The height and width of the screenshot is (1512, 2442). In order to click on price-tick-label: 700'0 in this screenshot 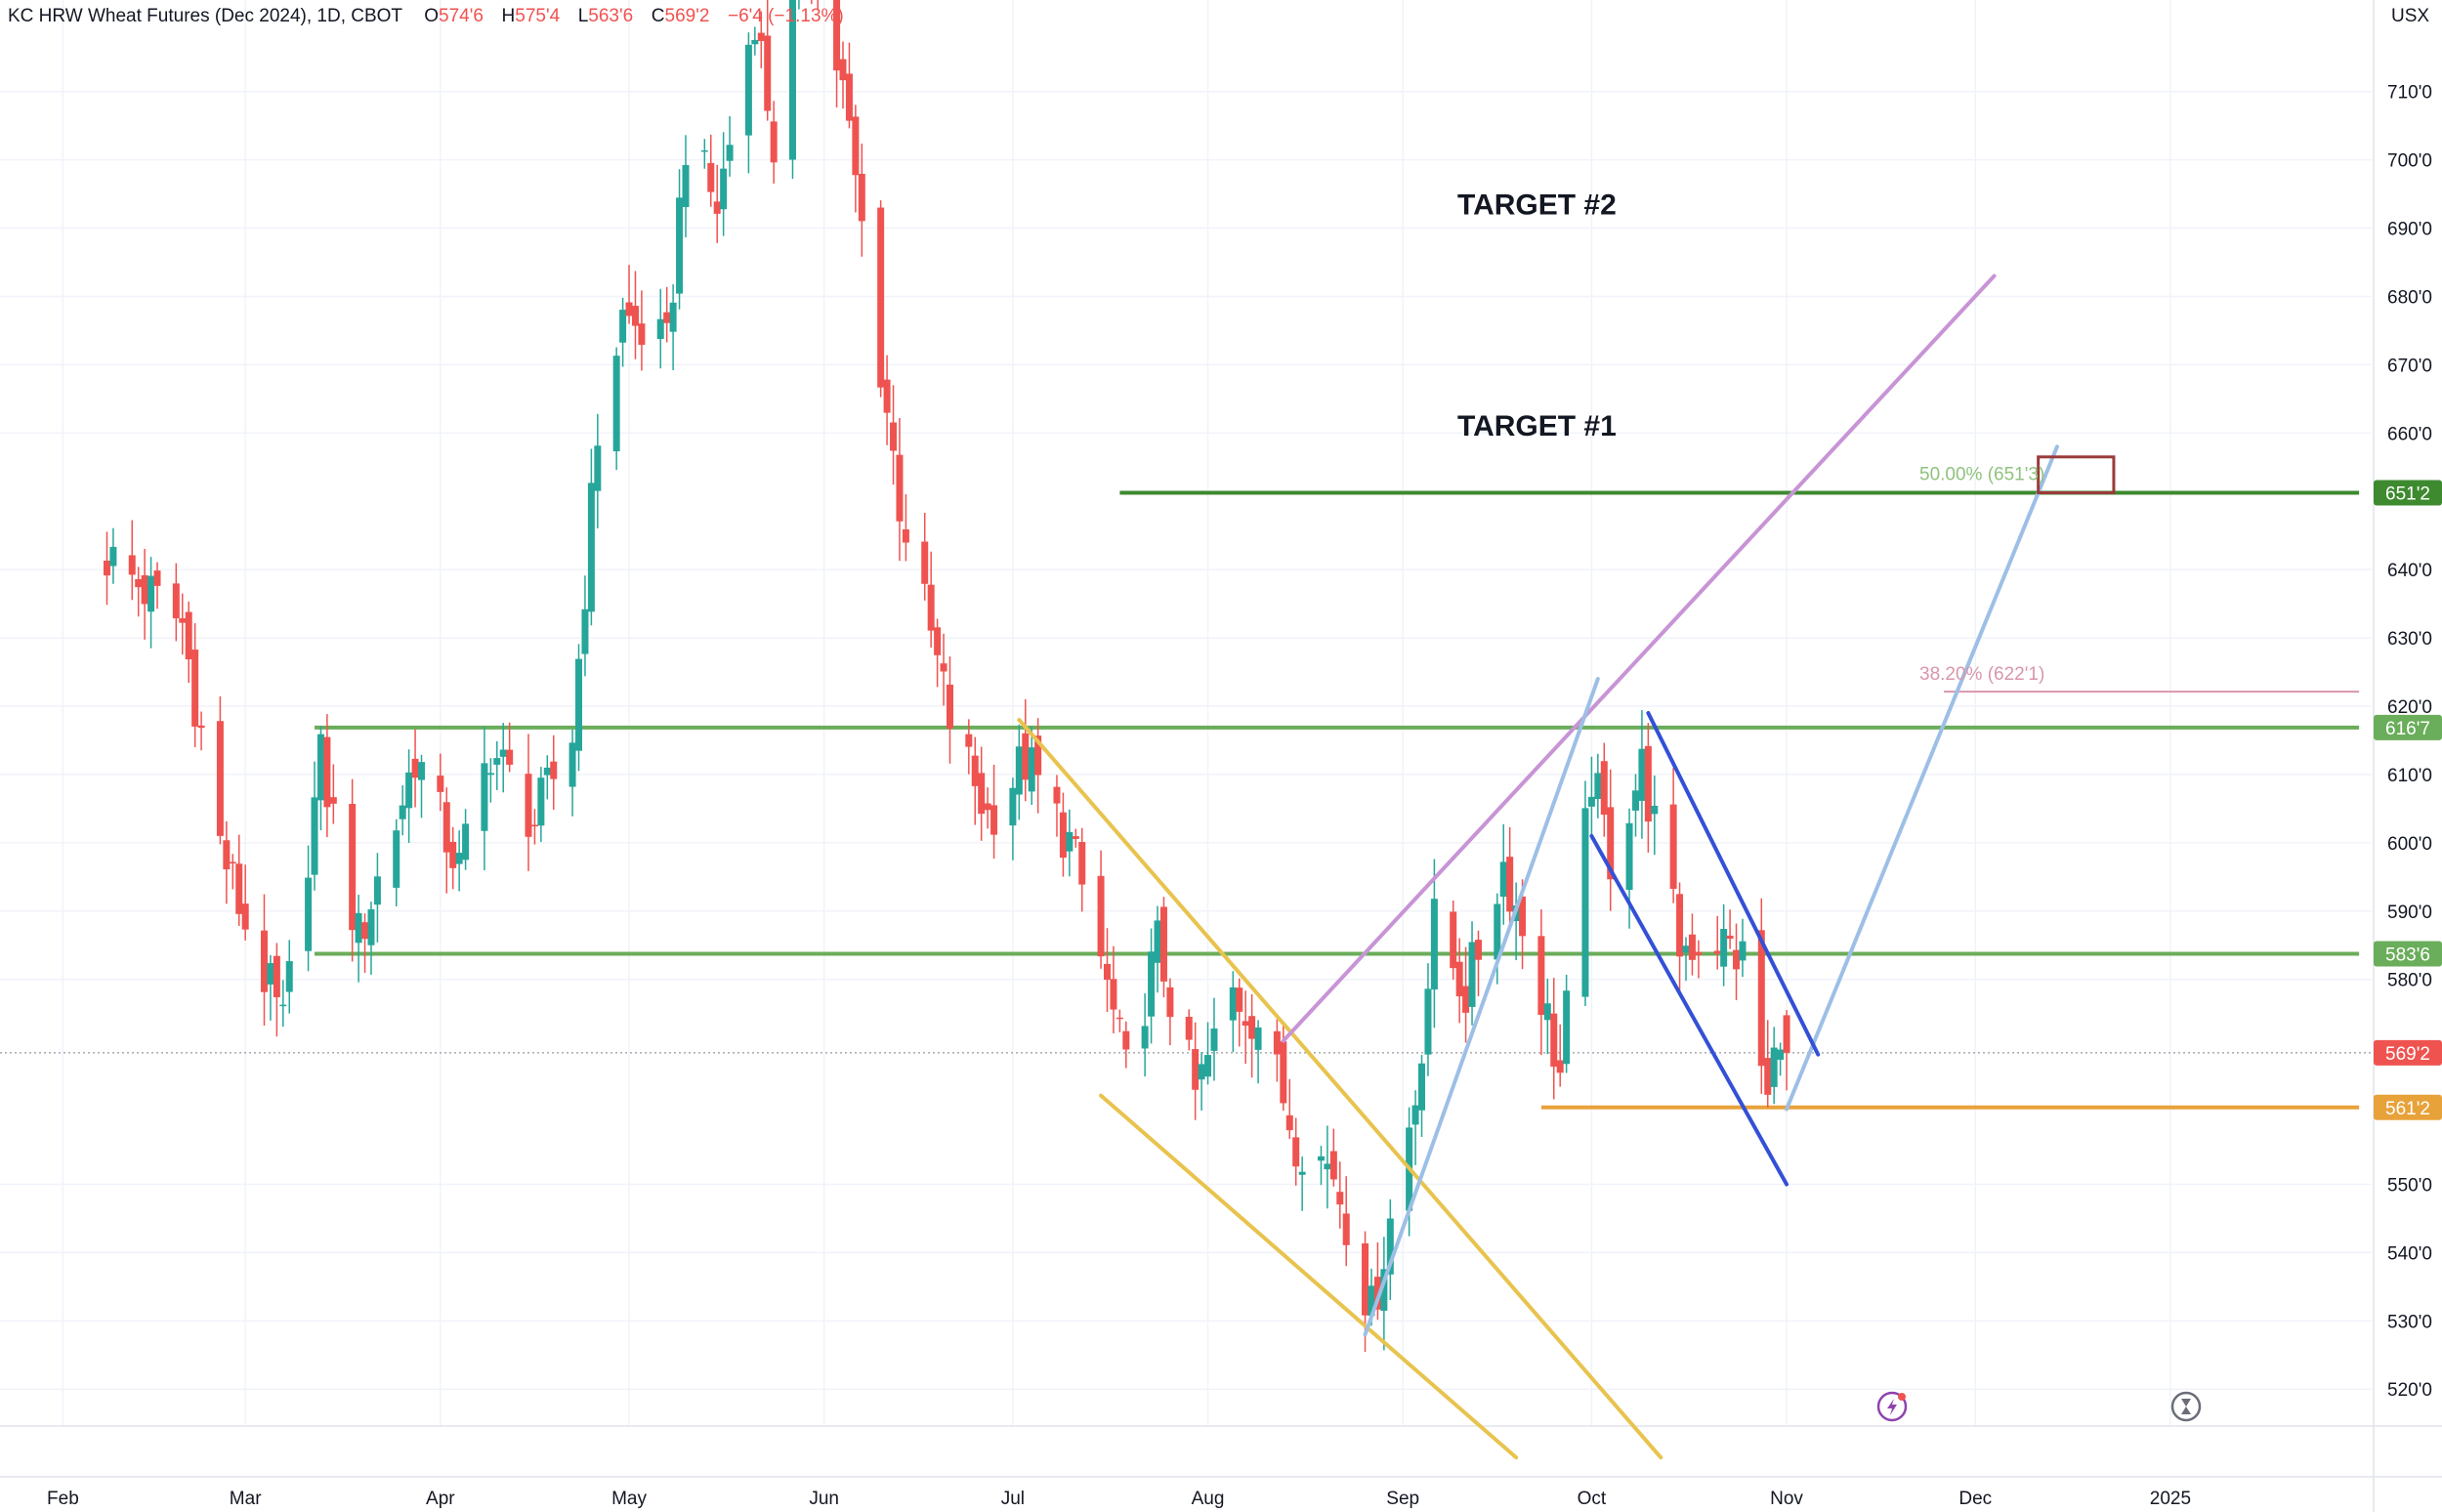, I will do `click(2409, 161)`.